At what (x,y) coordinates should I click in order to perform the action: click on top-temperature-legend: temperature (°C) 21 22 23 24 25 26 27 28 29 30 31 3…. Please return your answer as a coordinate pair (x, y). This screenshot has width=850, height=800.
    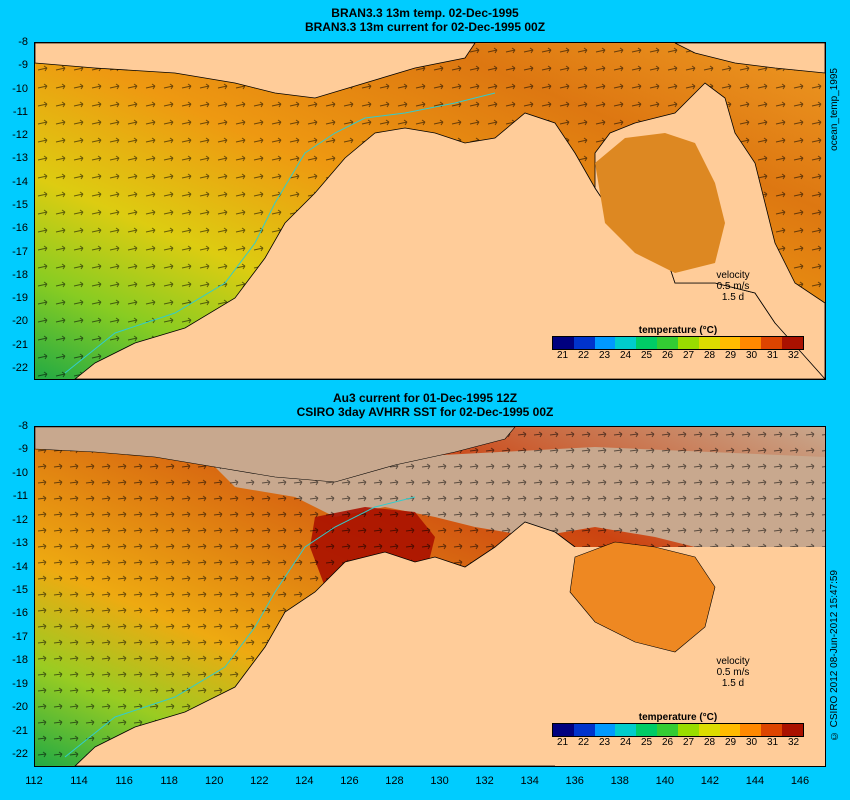
    Looking at the image, I should click on (678, 343).